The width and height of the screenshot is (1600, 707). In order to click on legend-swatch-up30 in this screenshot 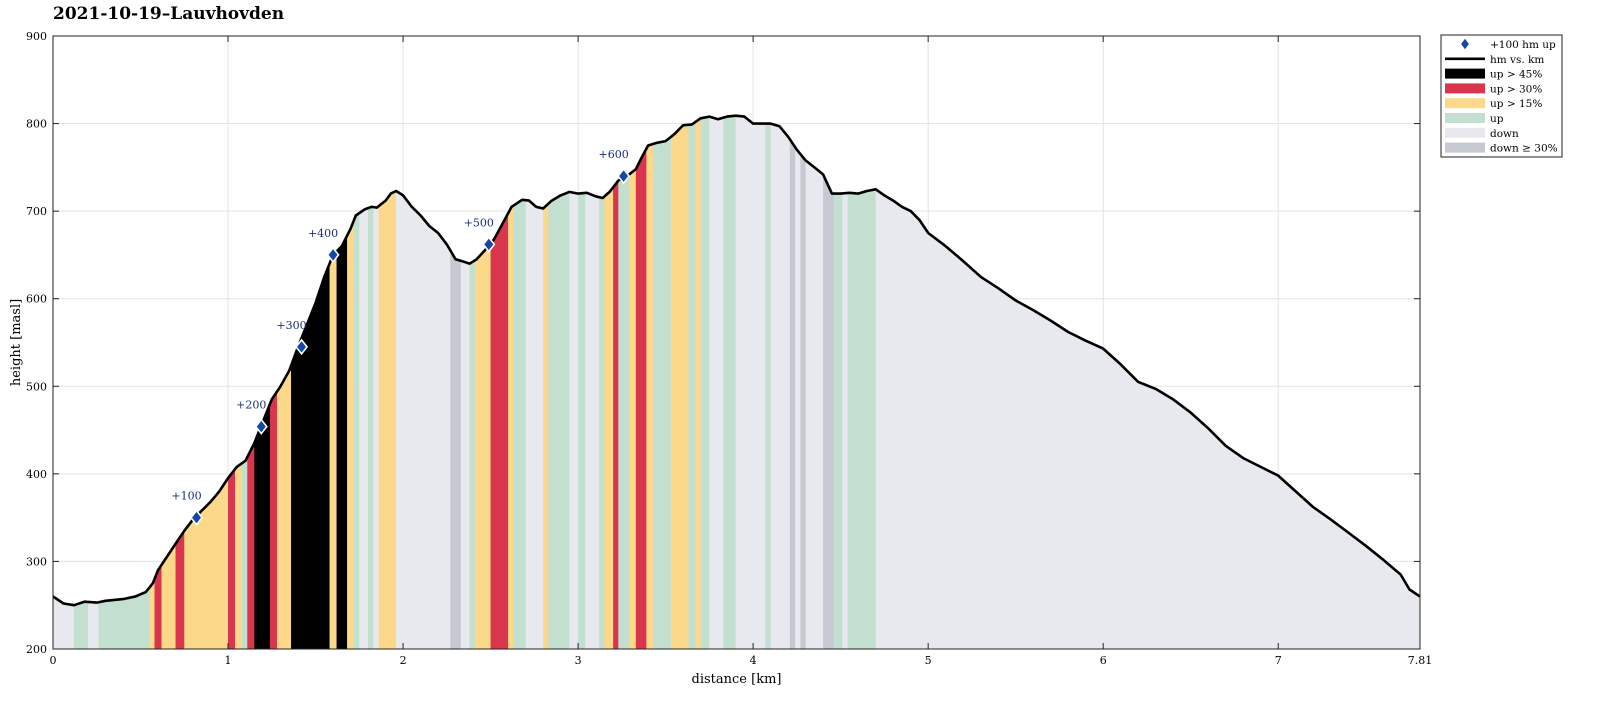, I will do `click(1465, 88)`.